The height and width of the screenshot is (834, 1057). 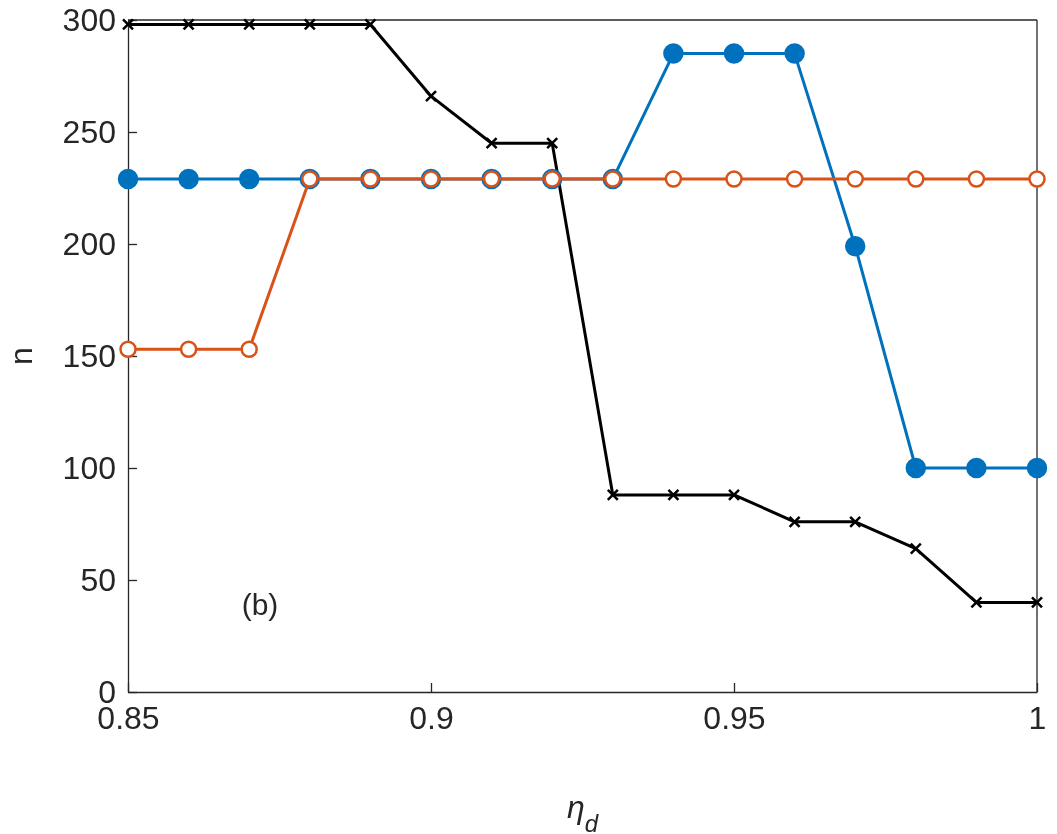 What do you see at coordinates (21, 356) in the screenshot?
I see `y-axis-title: n` at bounding box center [21, 356].